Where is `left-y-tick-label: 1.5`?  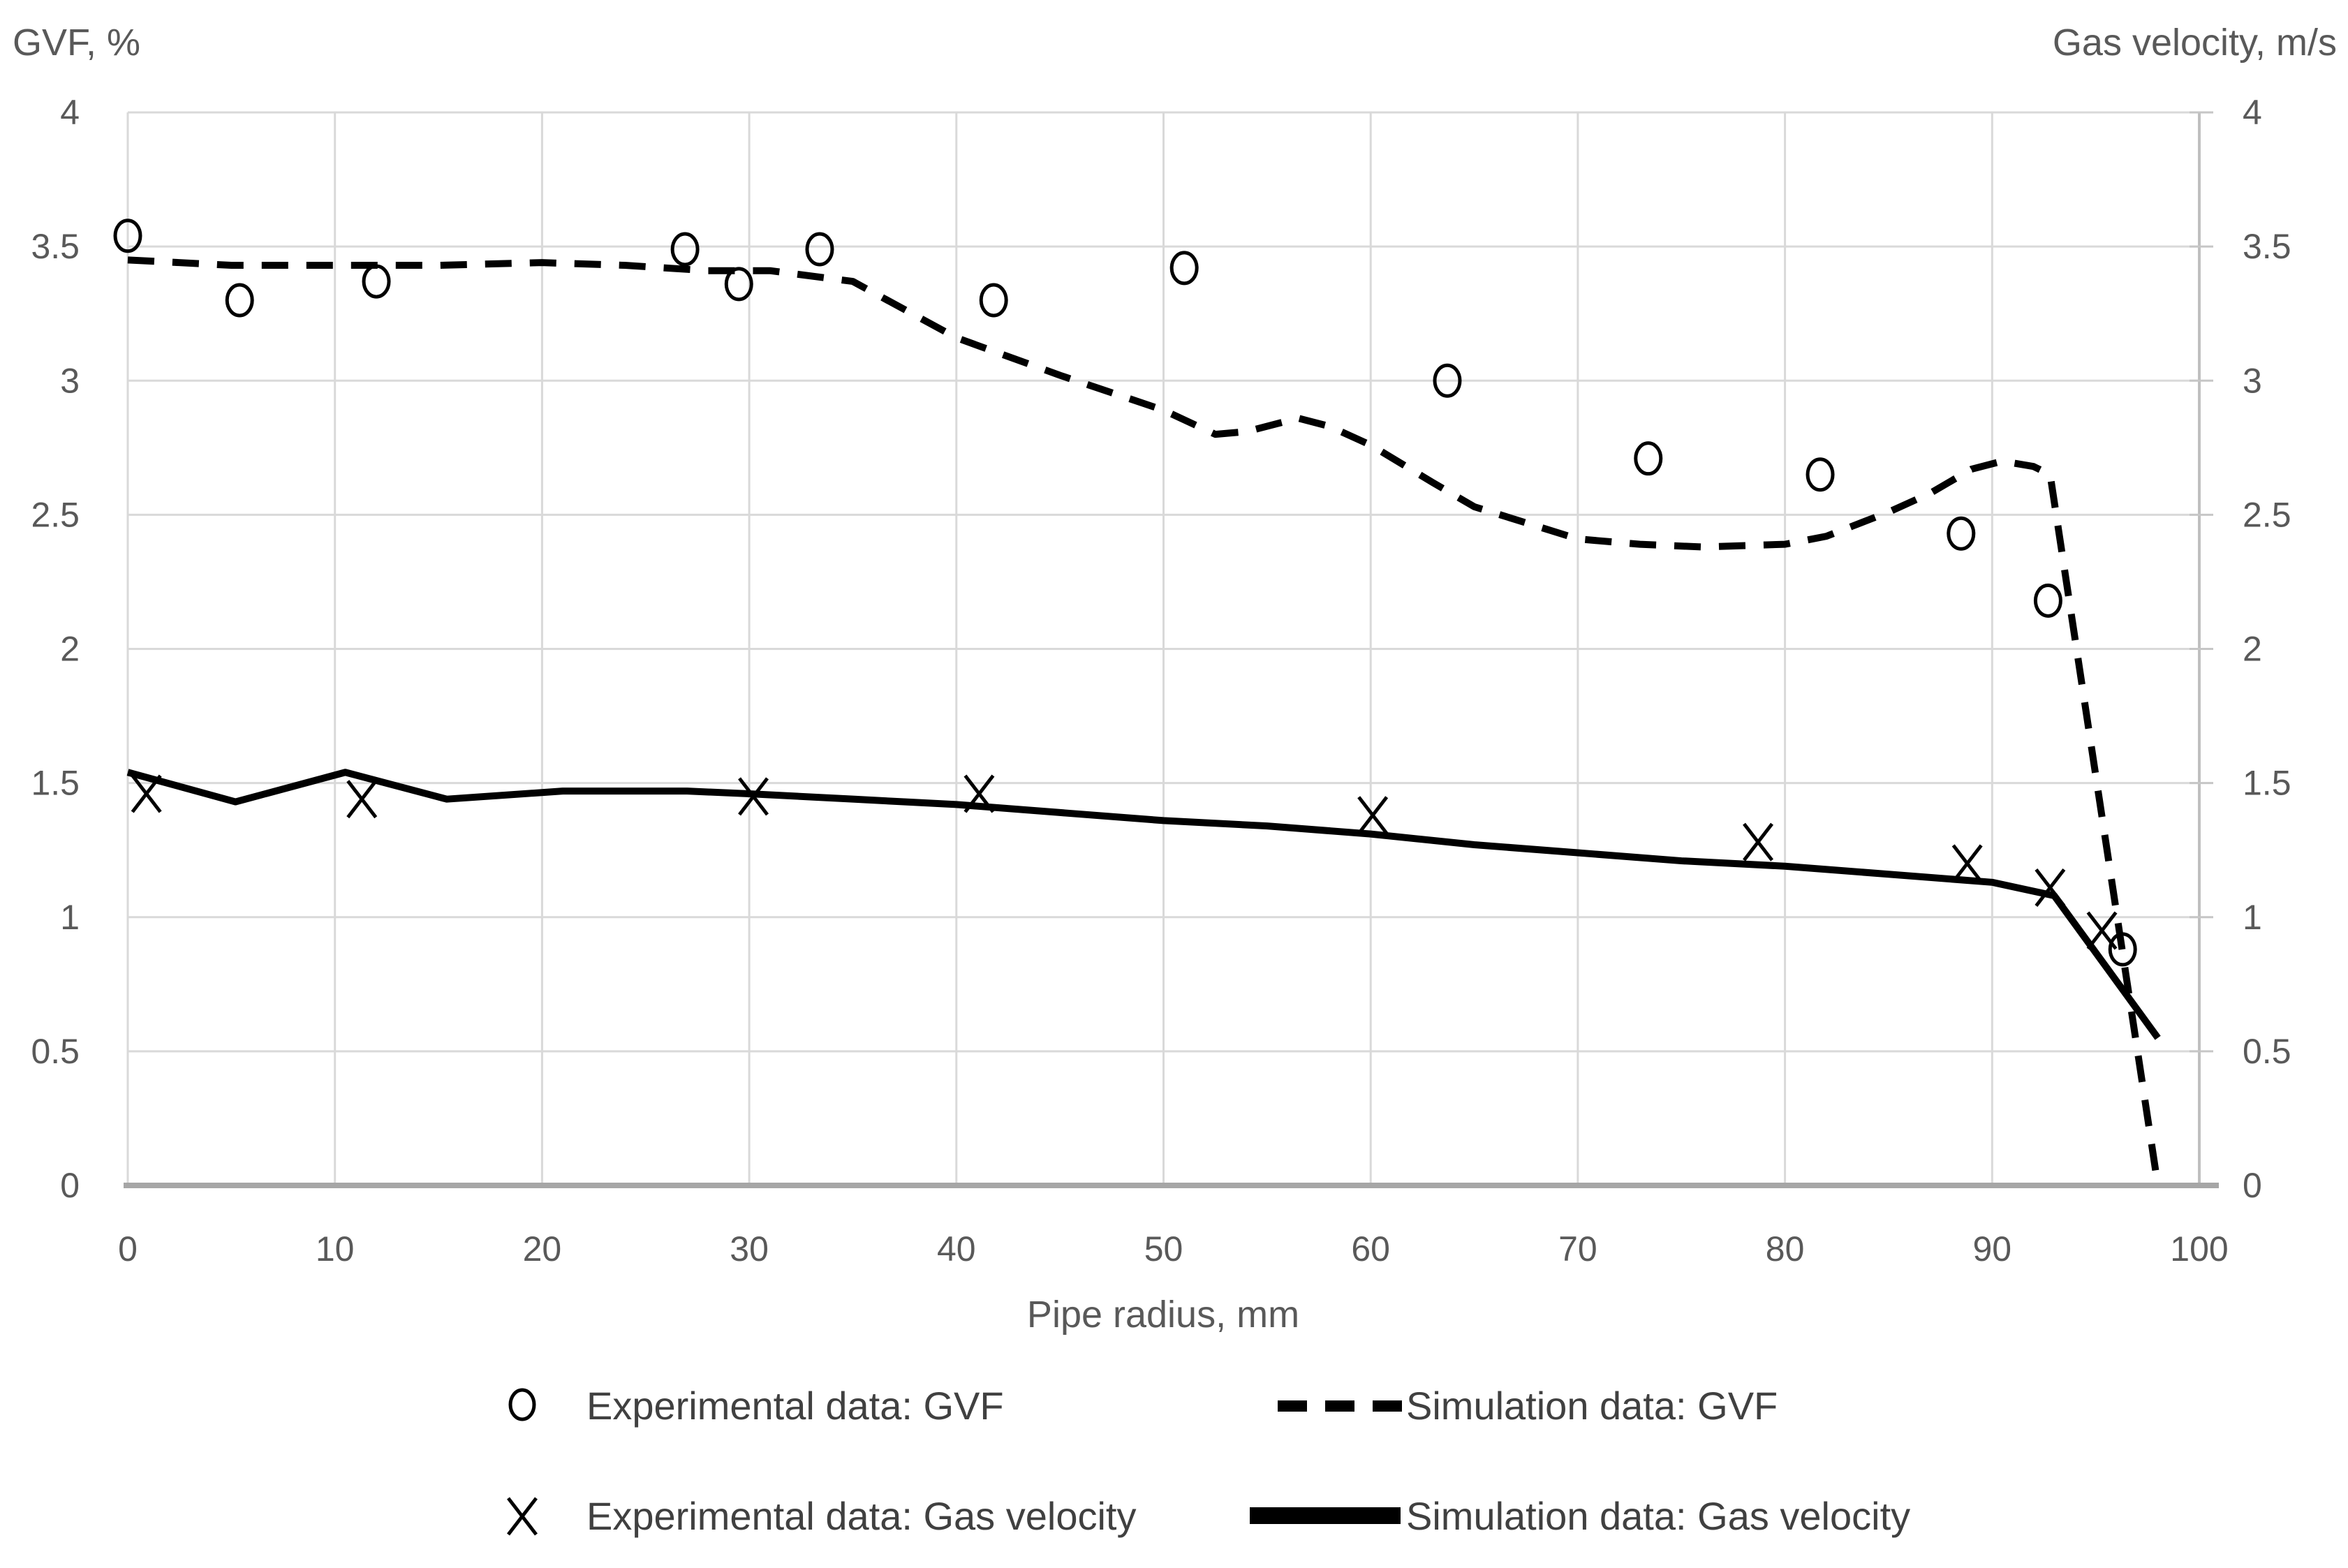
left-y-tick-label: 1.5 is located at coordinates (56, 784).